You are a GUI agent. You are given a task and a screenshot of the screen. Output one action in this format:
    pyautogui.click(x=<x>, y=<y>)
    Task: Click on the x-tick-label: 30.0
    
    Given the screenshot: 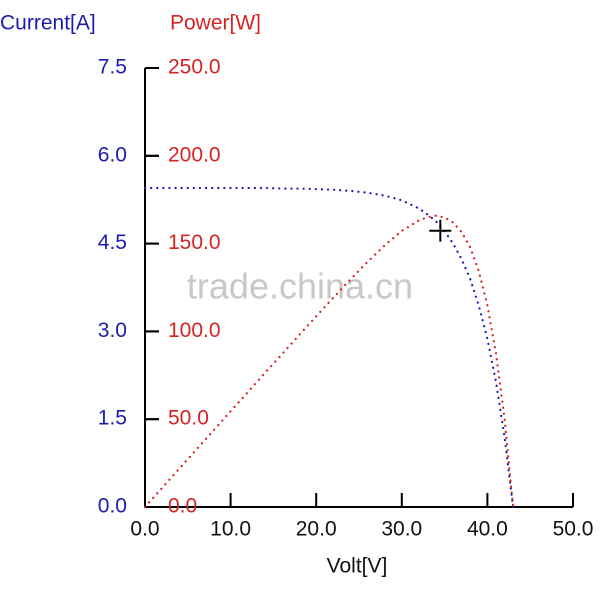 What is the action you would take?
    pyautogui.click(x=401, y=529)
    